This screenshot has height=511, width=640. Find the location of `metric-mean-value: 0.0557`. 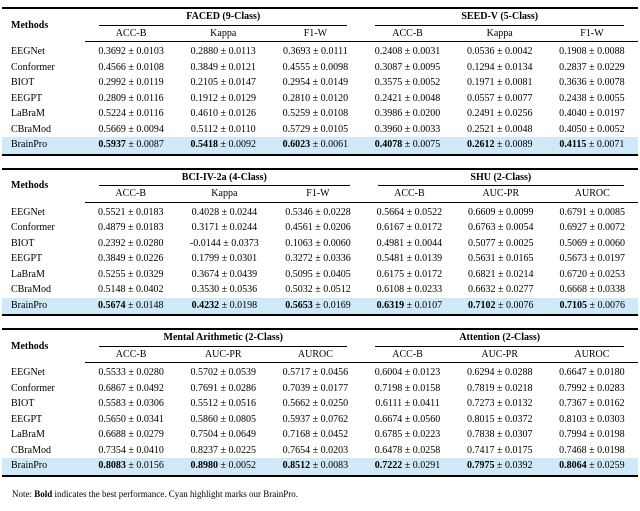

metric-mean-value: 0.0557 is located at coordinates (480, 98).